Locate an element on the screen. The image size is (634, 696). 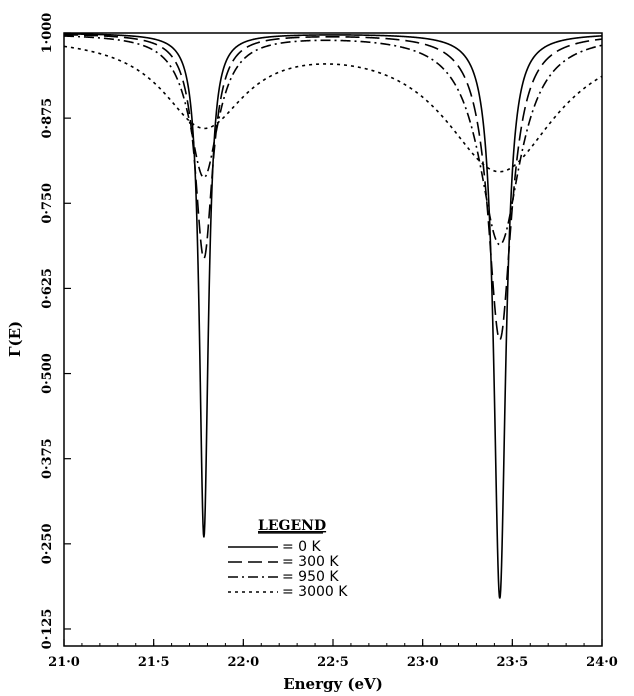
legend-label: = 3000 K is located at coordinates (315, 592).